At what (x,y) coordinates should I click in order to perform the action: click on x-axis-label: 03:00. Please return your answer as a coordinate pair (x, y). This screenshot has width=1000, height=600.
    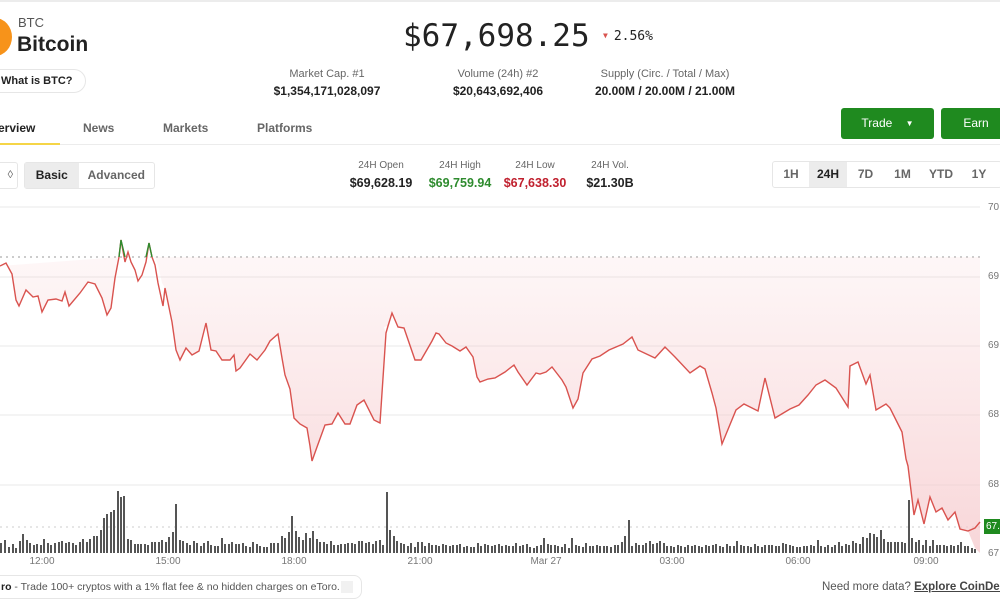
    Looking at the image, I should click on (672, 561).